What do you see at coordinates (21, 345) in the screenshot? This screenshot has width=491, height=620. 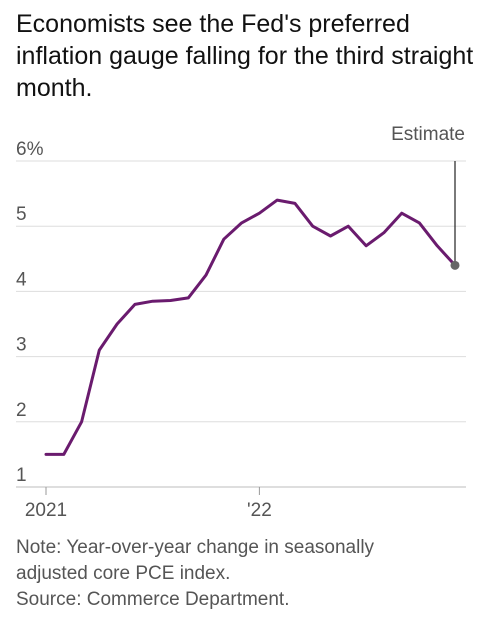 I see `y-tick-label: 3` at bounding box center [21, 345].